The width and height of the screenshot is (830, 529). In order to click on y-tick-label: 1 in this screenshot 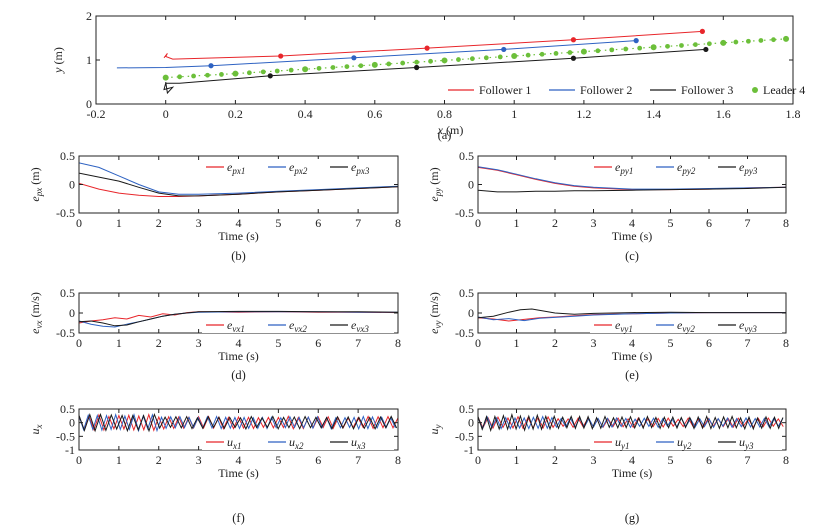, I will do `click(89, 60)`.